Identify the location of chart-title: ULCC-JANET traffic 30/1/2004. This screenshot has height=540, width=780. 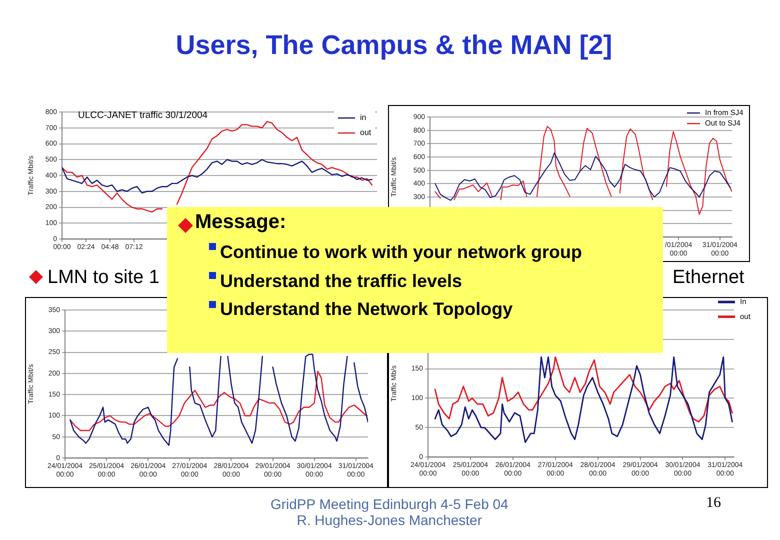
(143, 115).